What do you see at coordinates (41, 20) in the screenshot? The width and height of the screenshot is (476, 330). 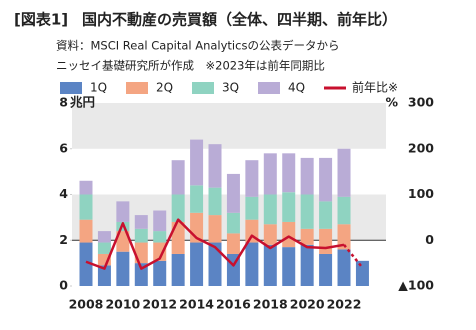 I see `title-tag: [図表1]` at bounding box center [41, 20].